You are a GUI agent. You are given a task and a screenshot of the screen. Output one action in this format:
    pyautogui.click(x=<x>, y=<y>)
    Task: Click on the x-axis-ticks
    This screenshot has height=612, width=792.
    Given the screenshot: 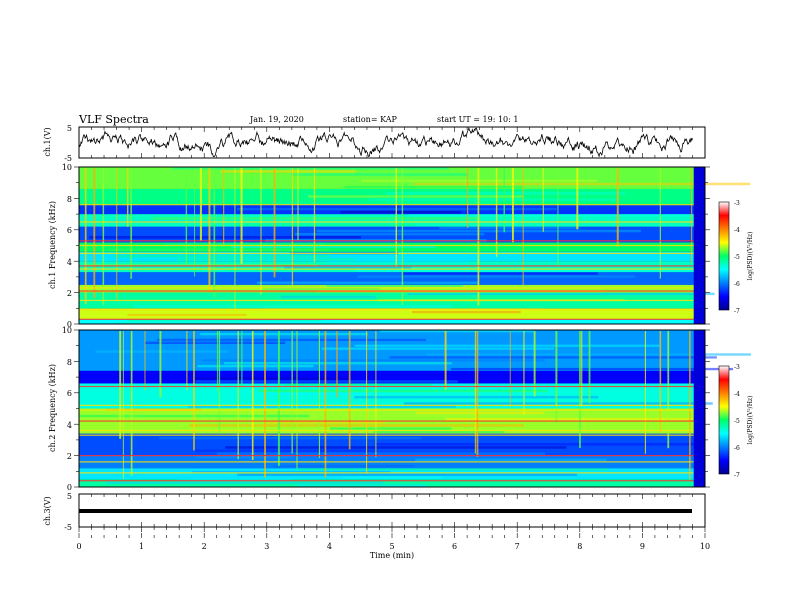 What is the action you would take?
    pyautogui.click(x=392, y=532)
    